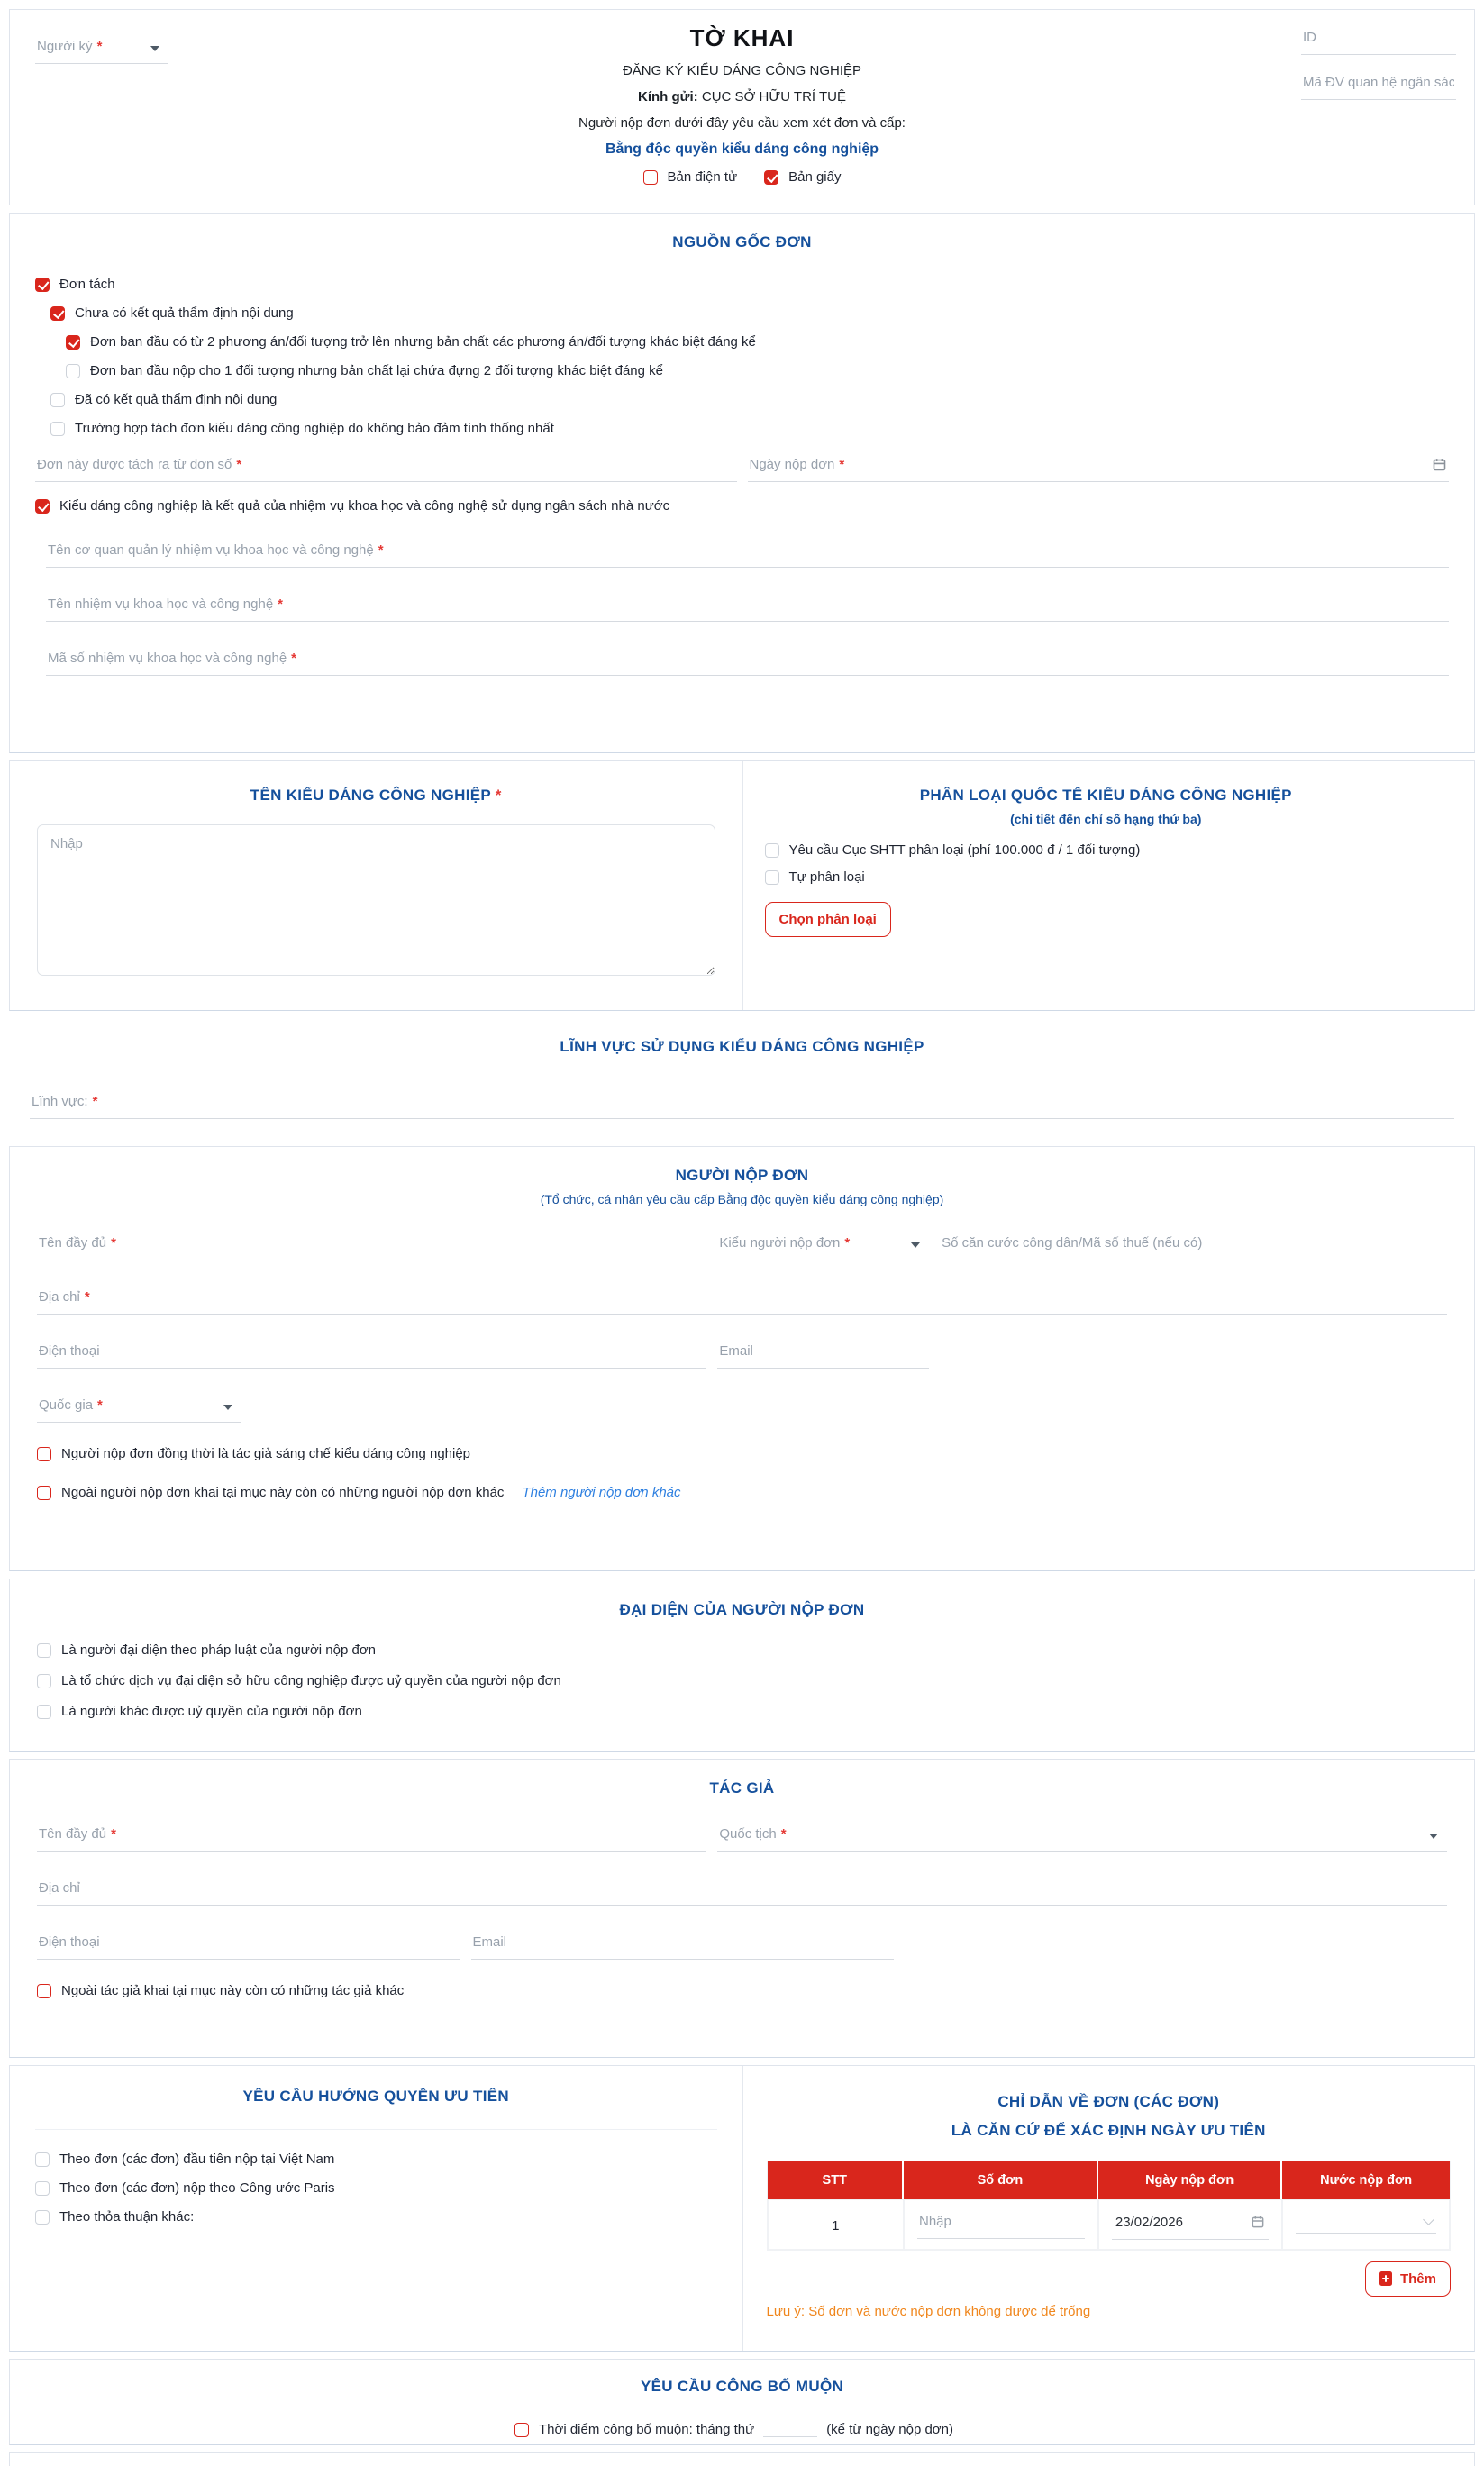 The height and width of the screenshot is (2466, 1484). I want to click on section-title-usage: LĨNH VỰC SỬ DỤNG KIỂU DÁNG CÔNG NGHIỆP, so click(742, 1046).